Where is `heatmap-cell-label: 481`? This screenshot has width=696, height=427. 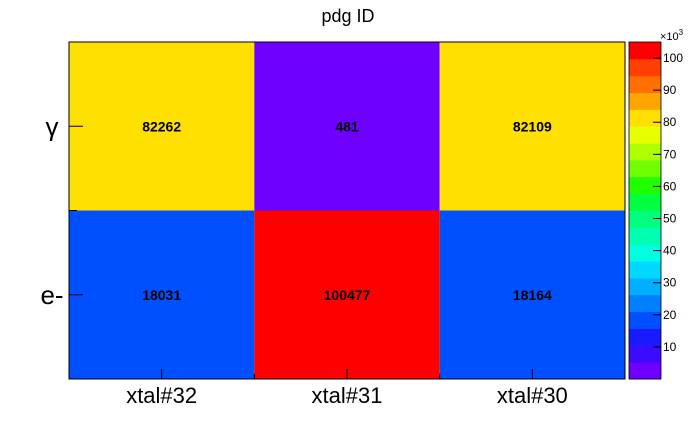
heatmap-cell-label: 481 is located at coordinates (347, 126).